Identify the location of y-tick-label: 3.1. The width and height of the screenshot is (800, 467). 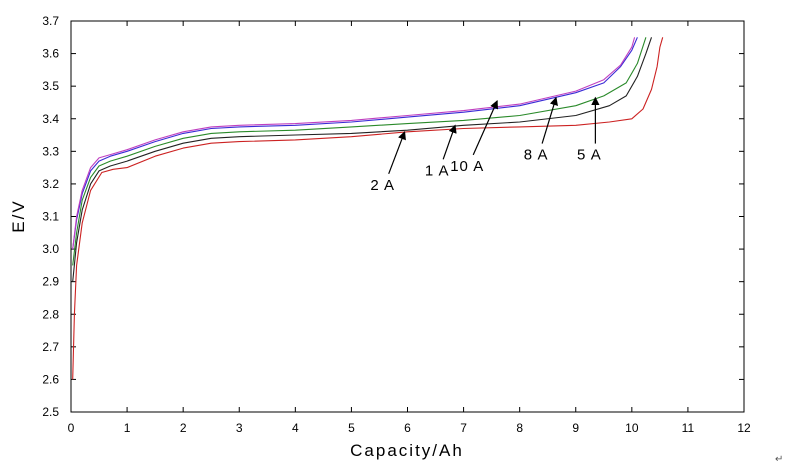
(50, 217).